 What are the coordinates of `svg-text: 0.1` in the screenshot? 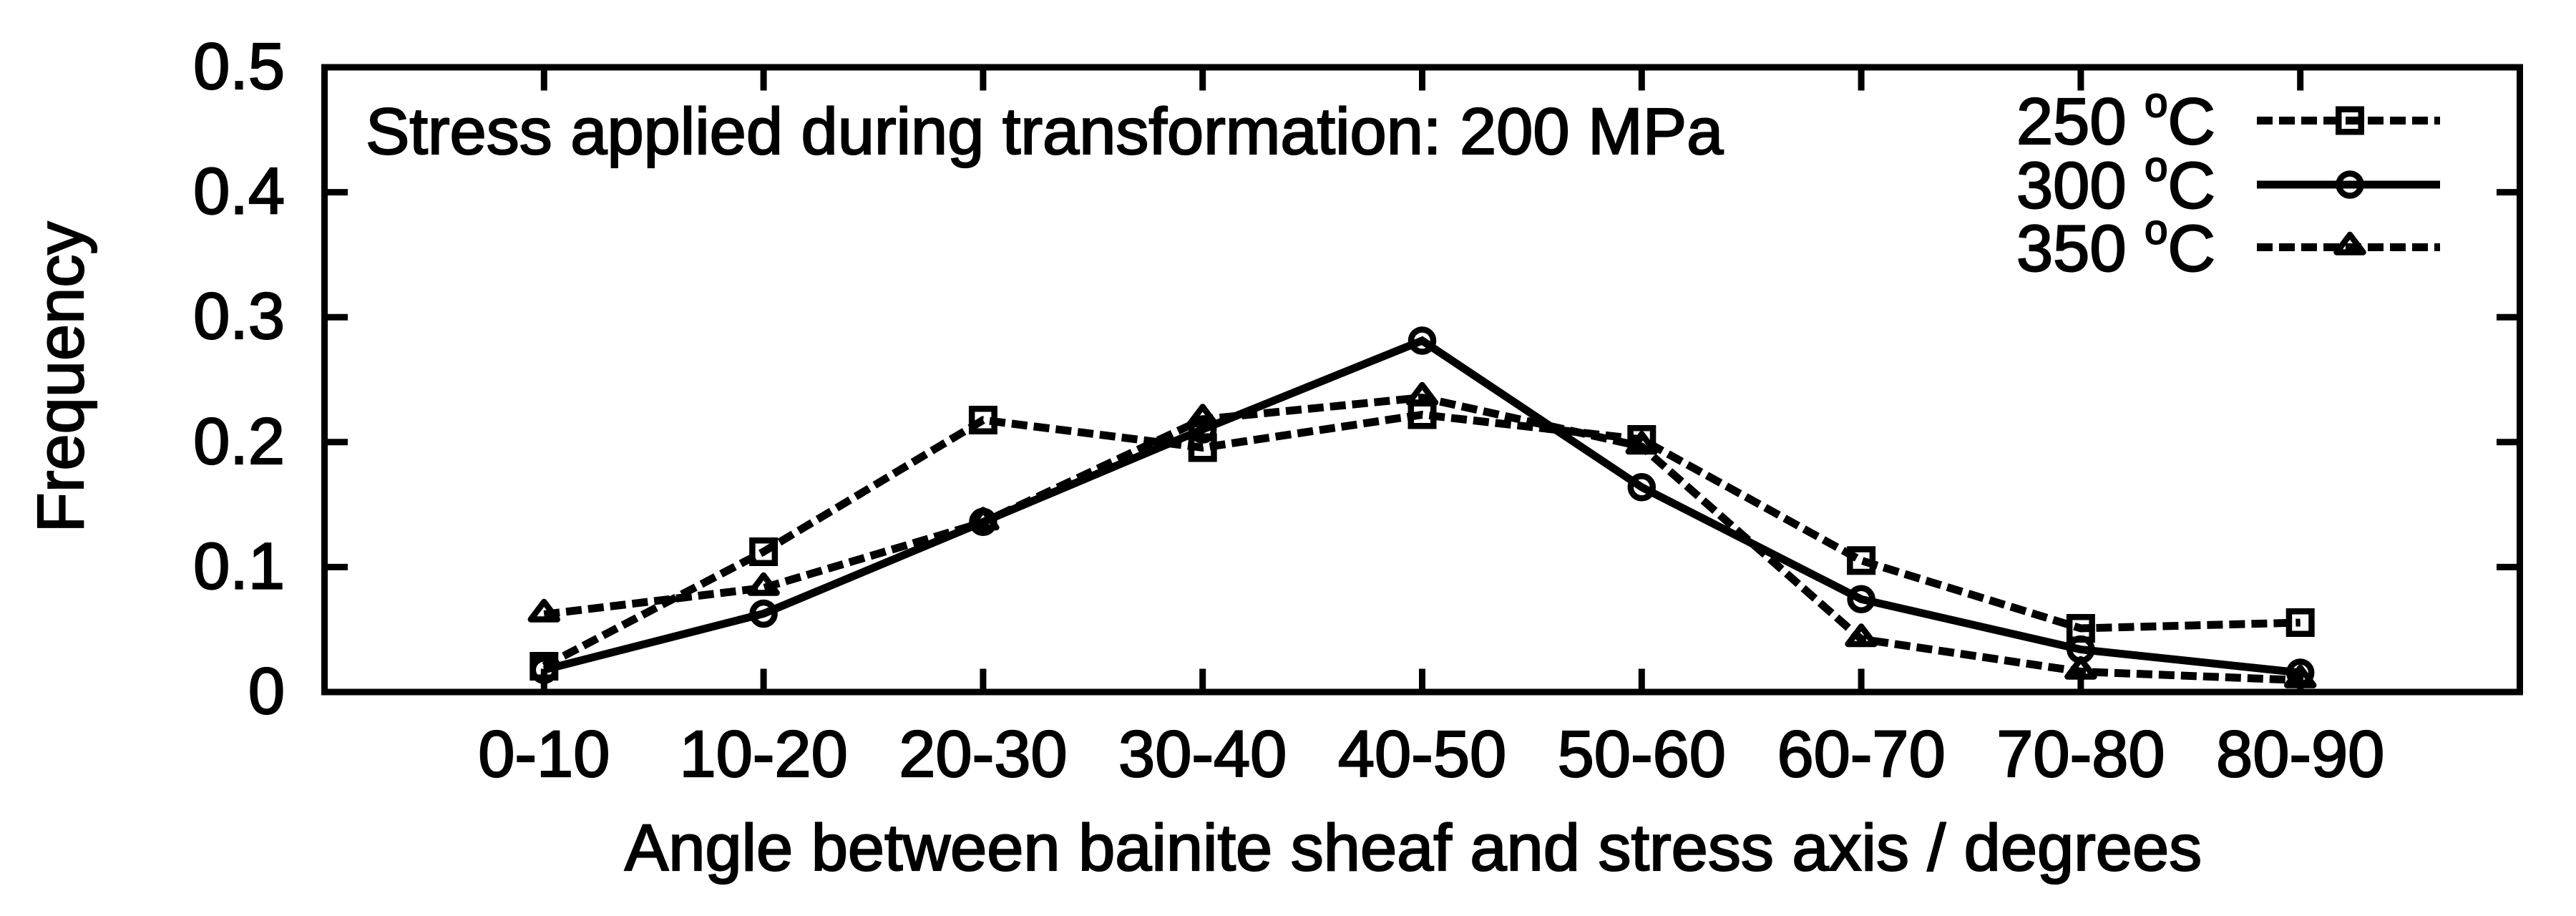 It's located at (239, 566).